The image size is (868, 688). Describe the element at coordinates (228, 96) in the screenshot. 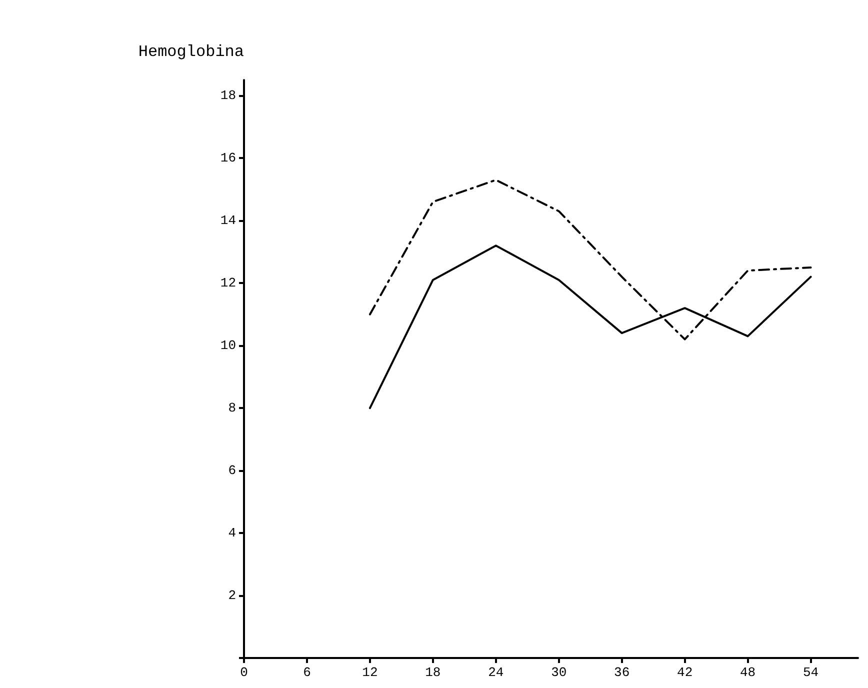

I see `y-tick-label: 18` at that location.